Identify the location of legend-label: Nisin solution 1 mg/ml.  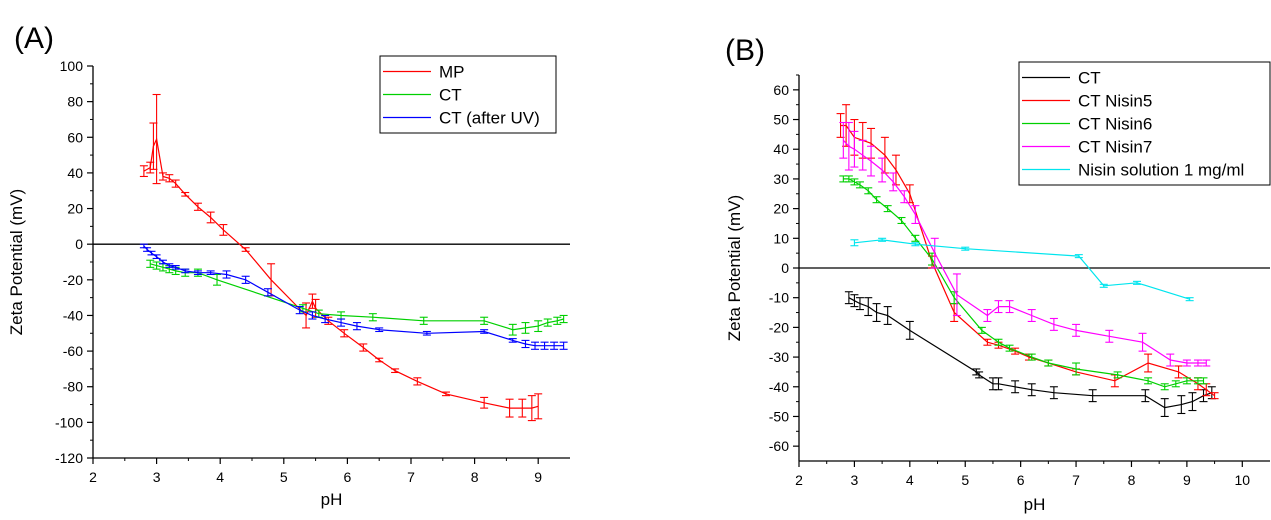
(1161, 170).